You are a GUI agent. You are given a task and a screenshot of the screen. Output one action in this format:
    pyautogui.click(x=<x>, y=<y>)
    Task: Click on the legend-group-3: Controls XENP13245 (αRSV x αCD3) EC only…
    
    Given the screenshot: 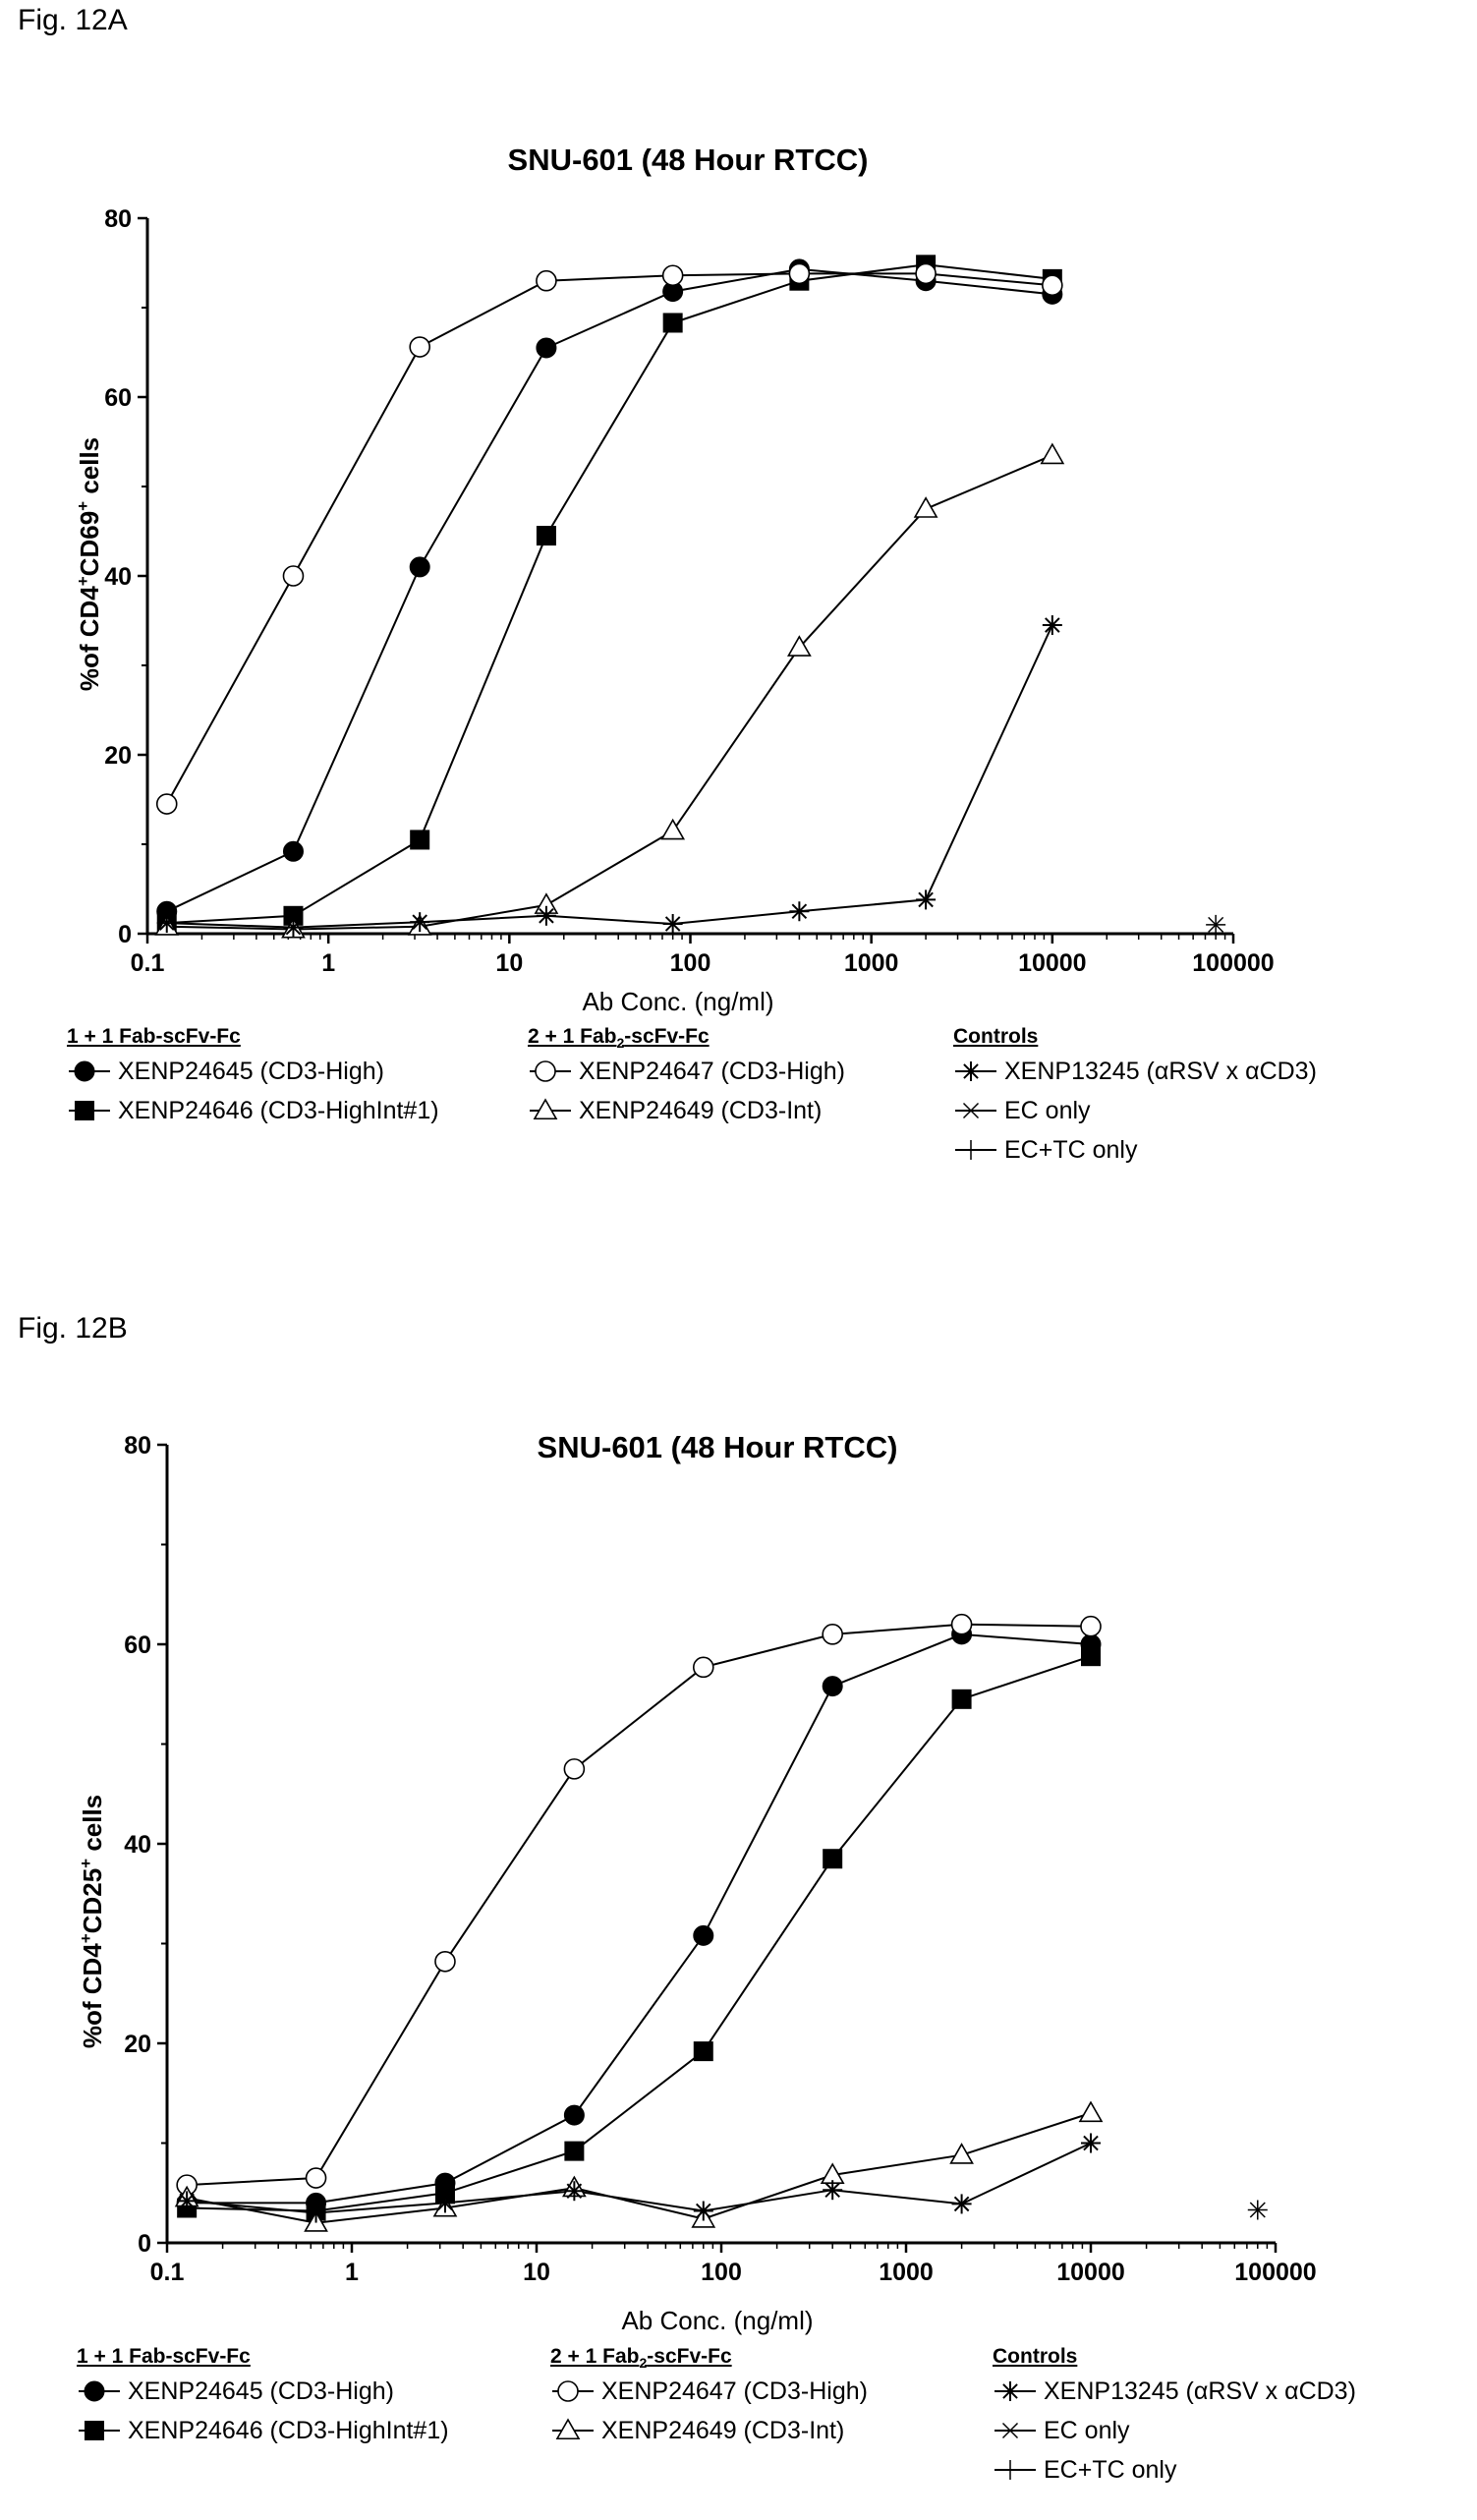 What is the action you would take?
    pyautogui.click(x=1174, y=2416)
    